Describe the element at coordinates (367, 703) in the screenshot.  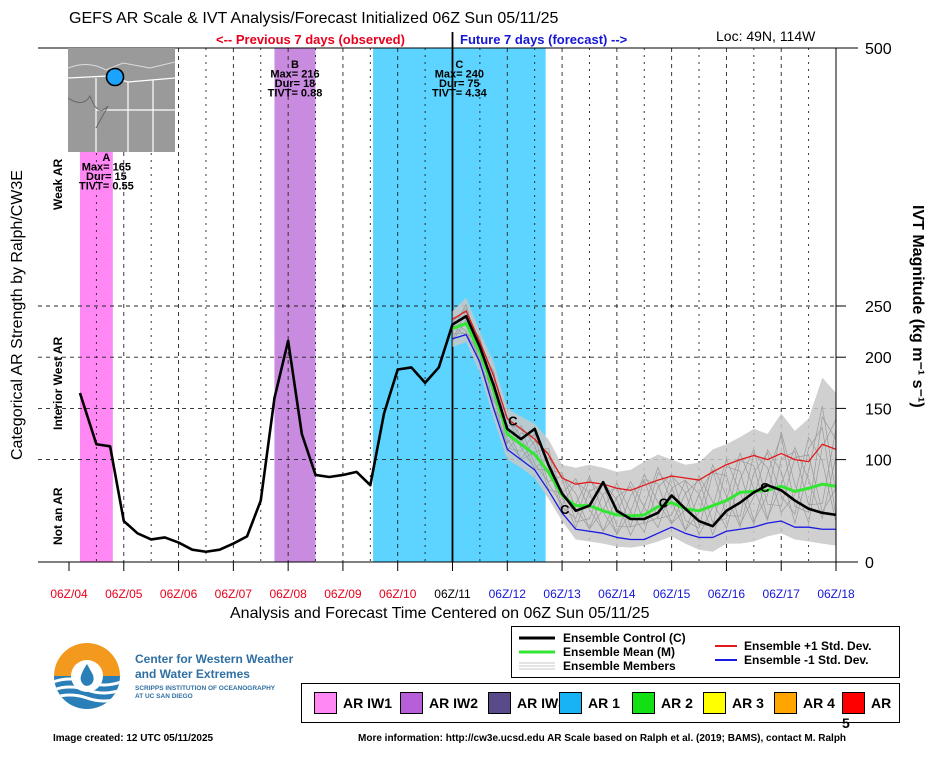
I see `ar-scale-label: AR IW1` at that location.